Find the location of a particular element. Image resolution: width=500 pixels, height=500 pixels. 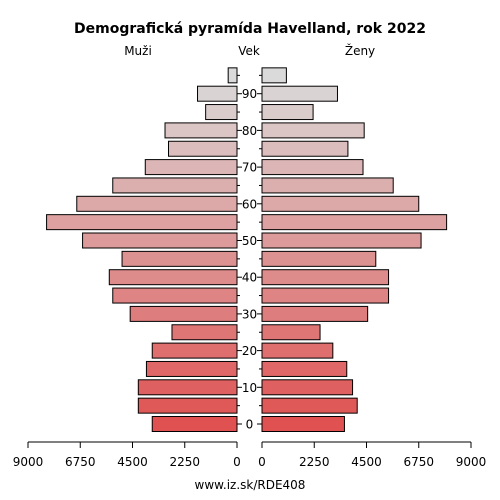

x-tick-label-left-3: 2250 is located at coordinates (184, 462).